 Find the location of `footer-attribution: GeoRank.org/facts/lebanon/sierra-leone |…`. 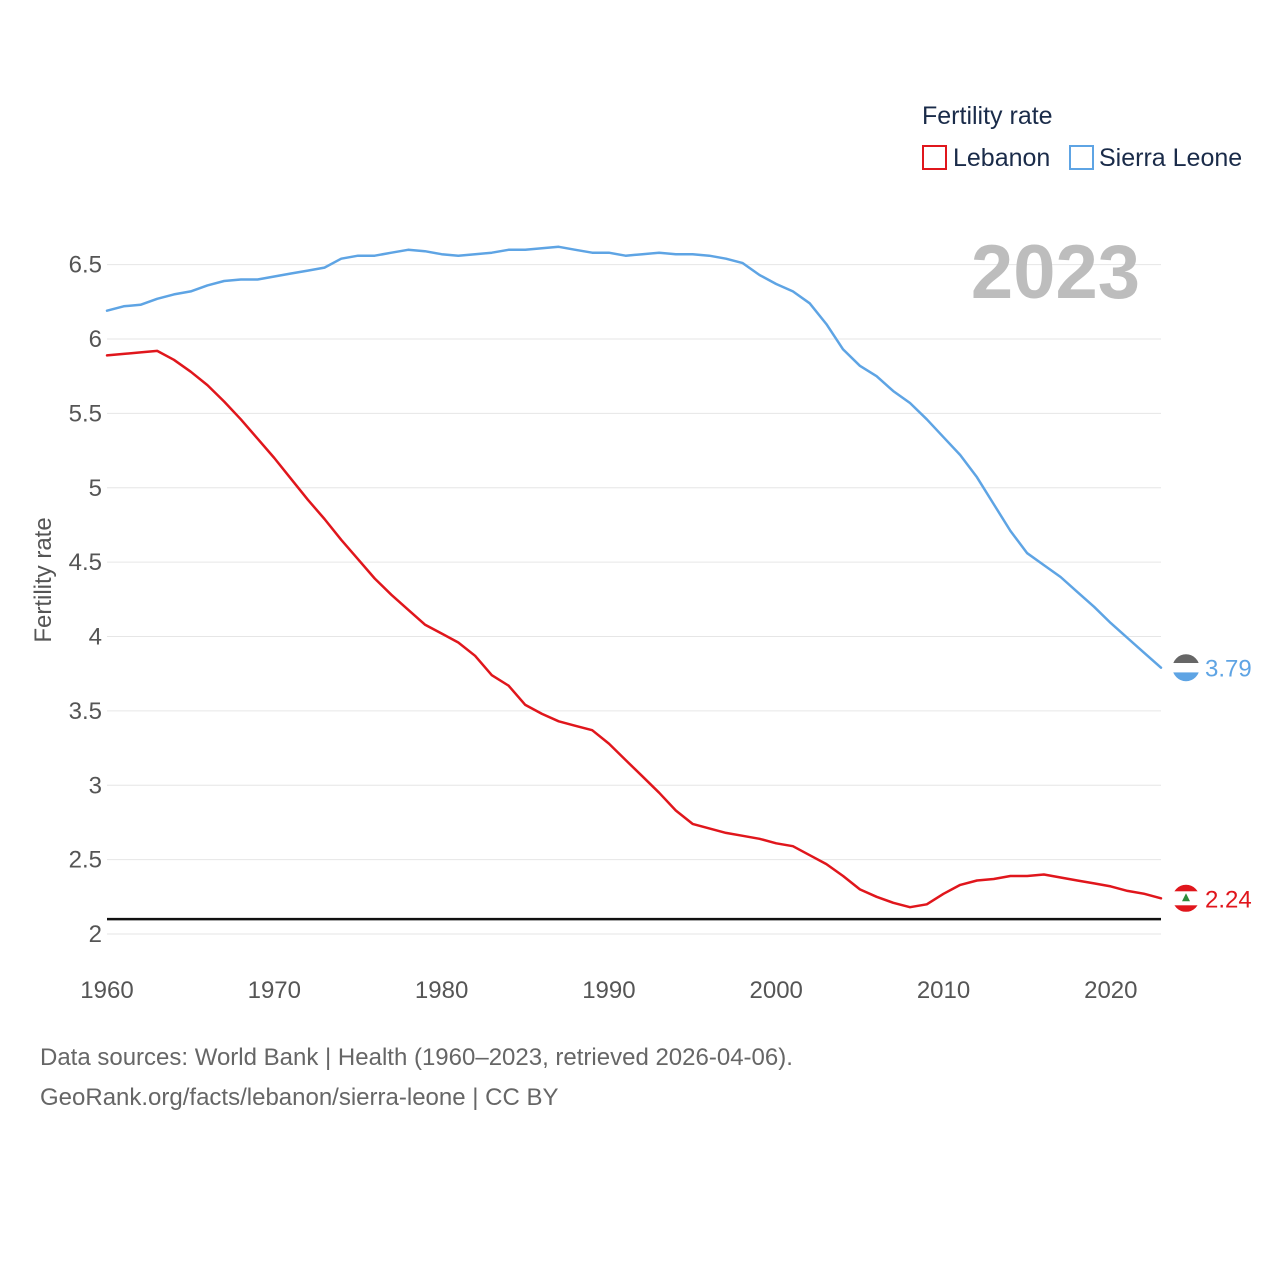

footer-attribution: GeoRank.org/facts/lebanon/sierra-leone |… is located at coordinates (299, 1097).